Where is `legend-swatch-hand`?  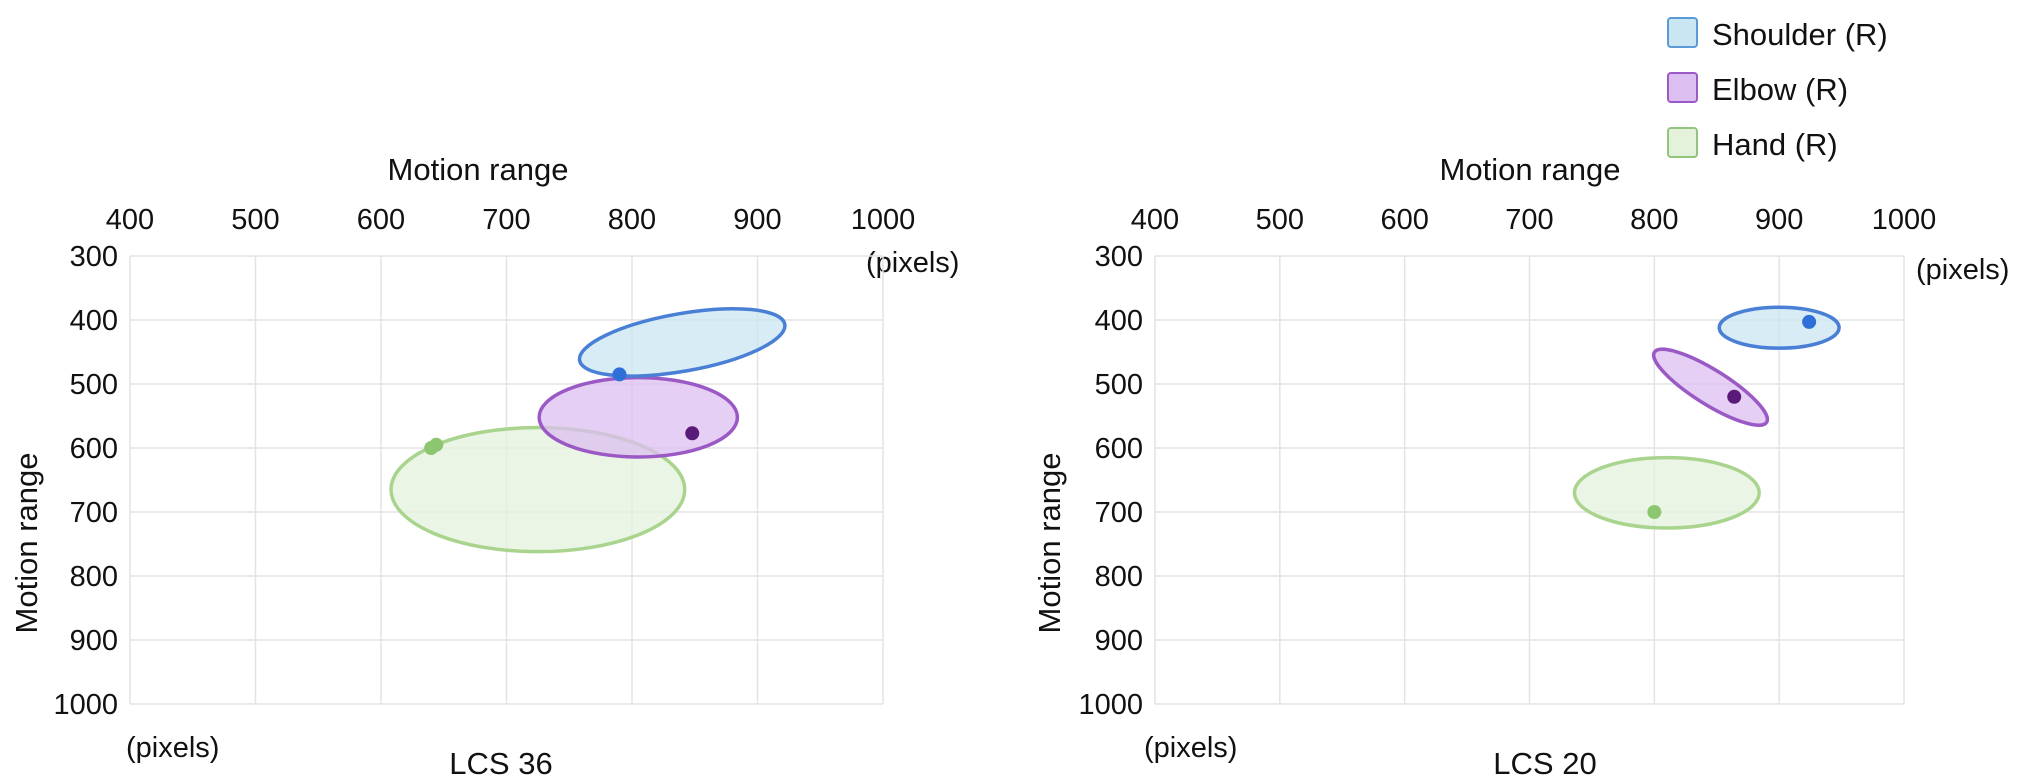 legend-swatch-hand is located at coordinates (1682, 142).